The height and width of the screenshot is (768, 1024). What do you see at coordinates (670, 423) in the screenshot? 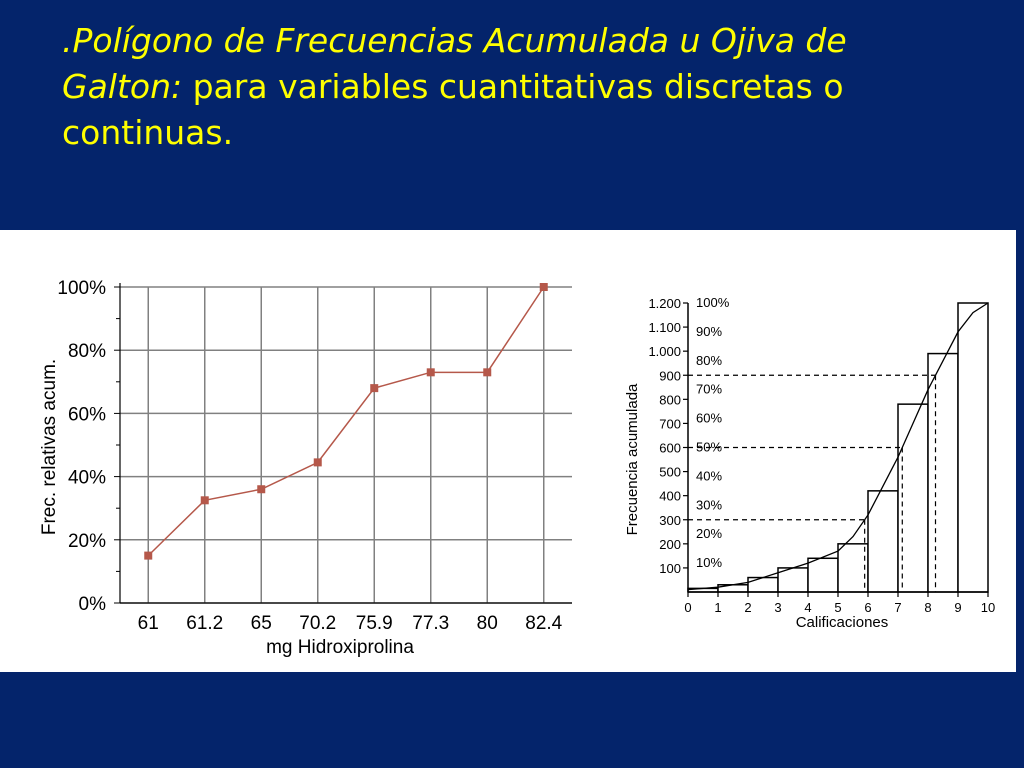
I see `y-tick-label: 700` at bounding box center [670, 423].